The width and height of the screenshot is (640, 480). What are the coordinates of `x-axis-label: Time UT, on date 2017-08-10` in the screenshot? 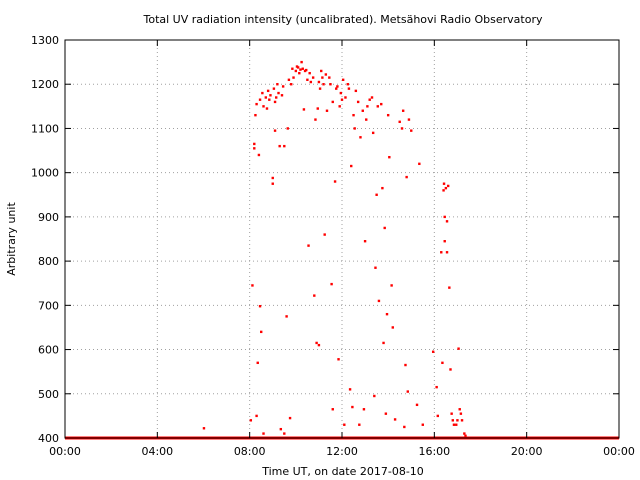 It's located at (342, 471).